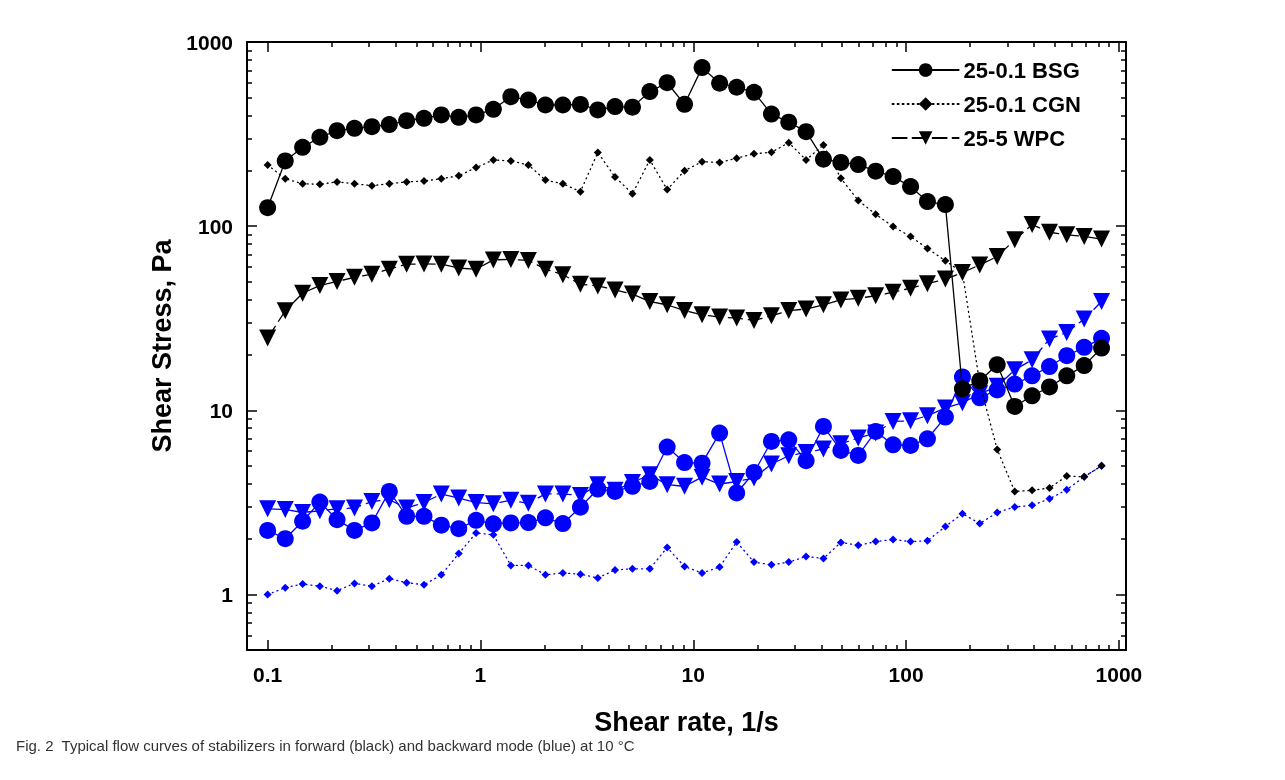 Image resolution: width=1285 pixels, height=780 pixels. Describe the element at coordinates (1022, 104) in the screenshot. I see `legend-label: 25-0.1 CGN` at that location.